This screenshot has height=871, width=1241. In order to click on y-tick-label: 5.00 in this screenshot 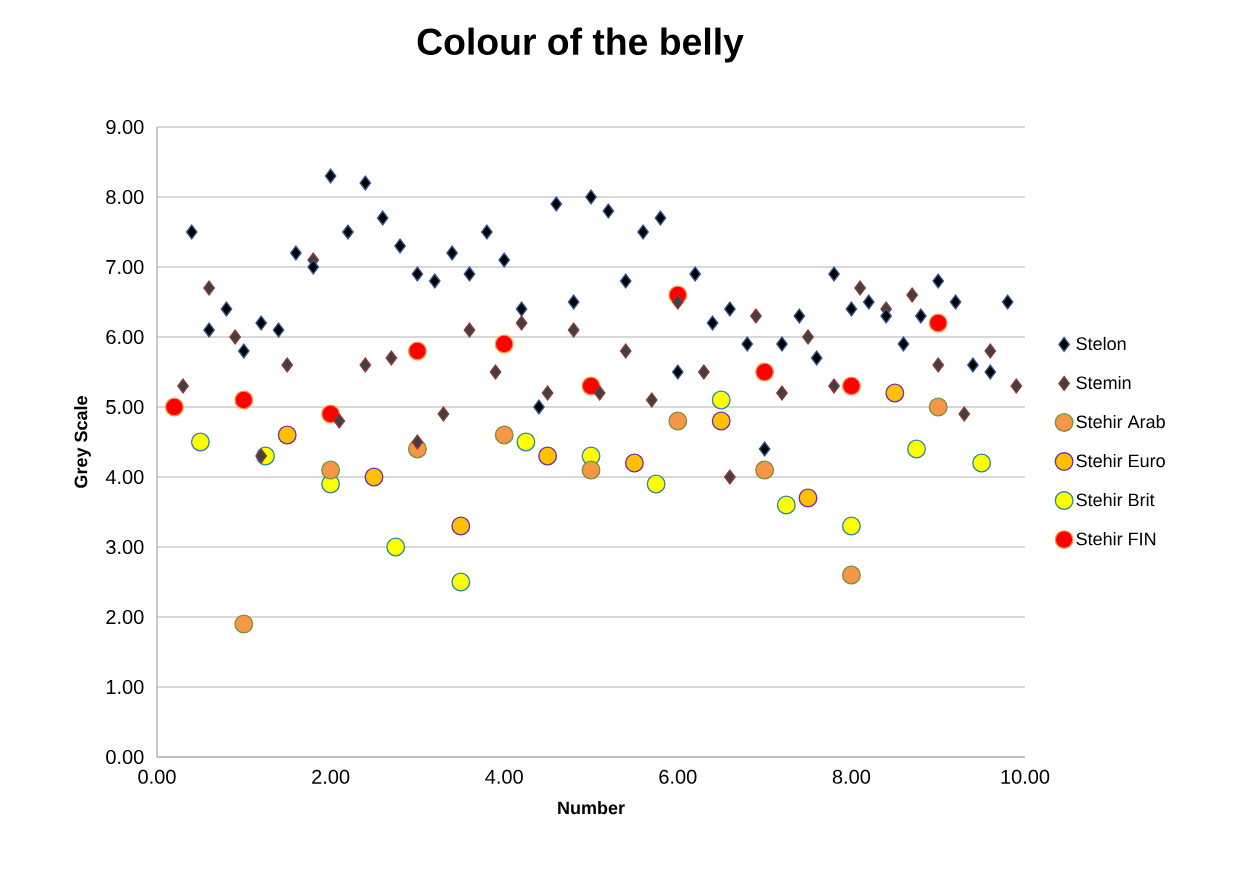, I will do `click(125, 407)`.